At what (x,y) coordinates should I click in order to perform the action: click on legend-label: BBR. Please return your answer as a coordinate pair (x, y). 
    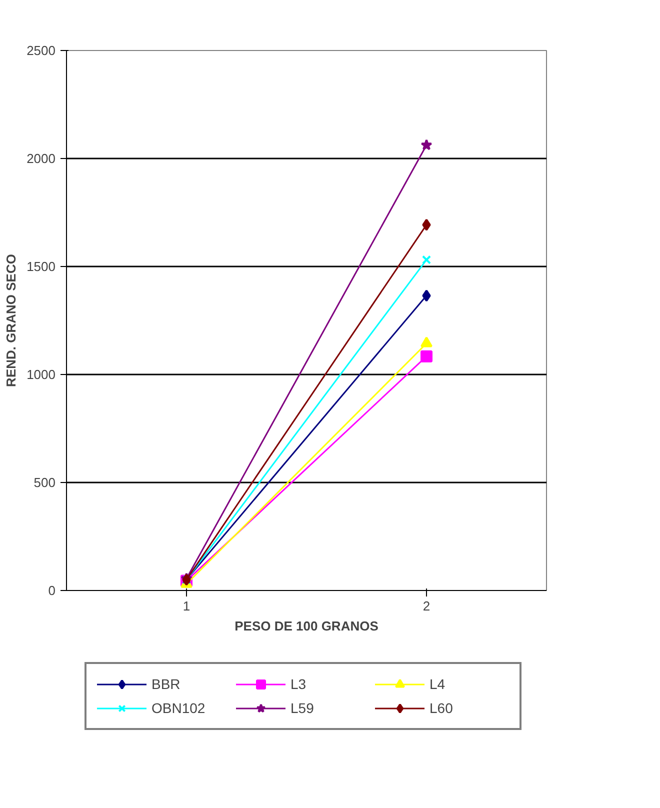
    Looking at the image, I should click on (167, 684).